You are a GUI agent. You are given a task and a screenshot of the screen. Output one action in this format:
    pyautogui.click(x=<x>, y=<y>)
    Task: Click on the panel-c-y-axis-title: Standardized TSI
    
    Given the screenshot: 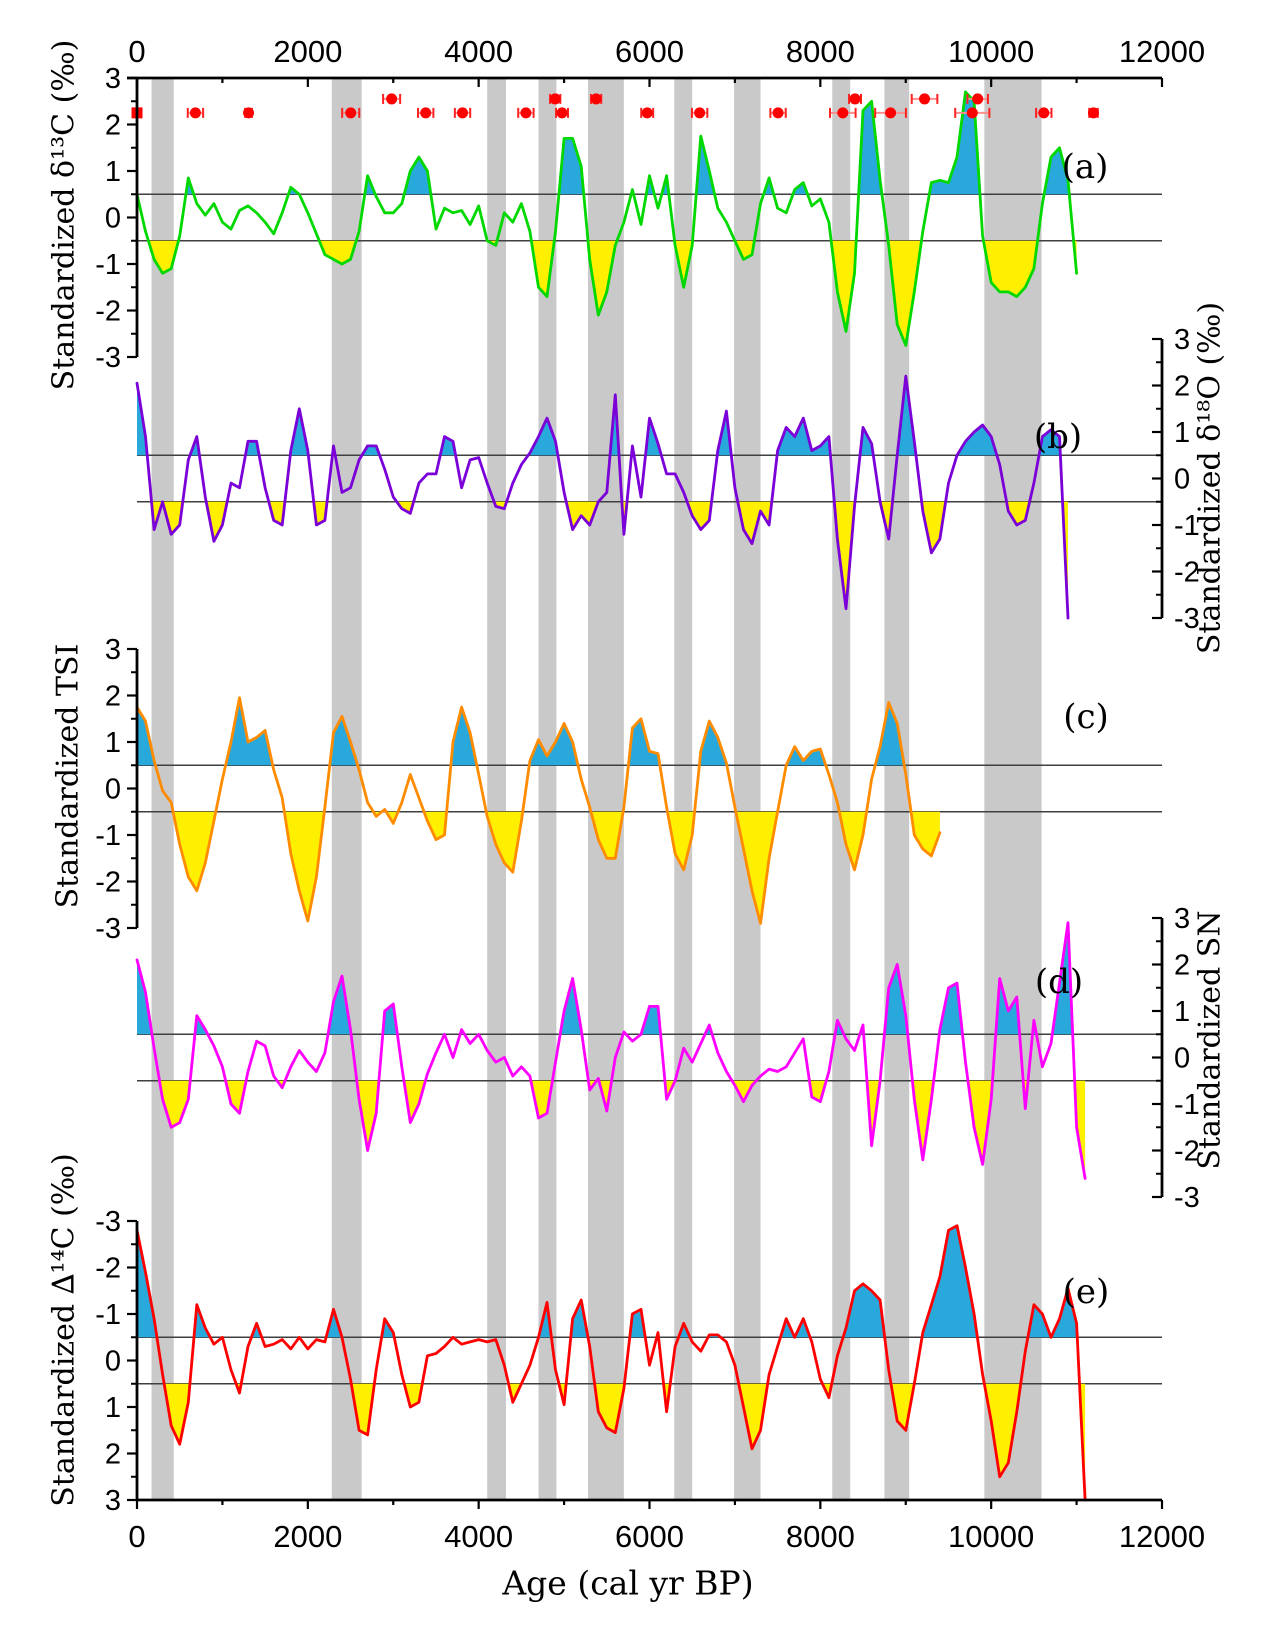 What is the action you would take?
    pyautogui.click(x=68, y=776)
    